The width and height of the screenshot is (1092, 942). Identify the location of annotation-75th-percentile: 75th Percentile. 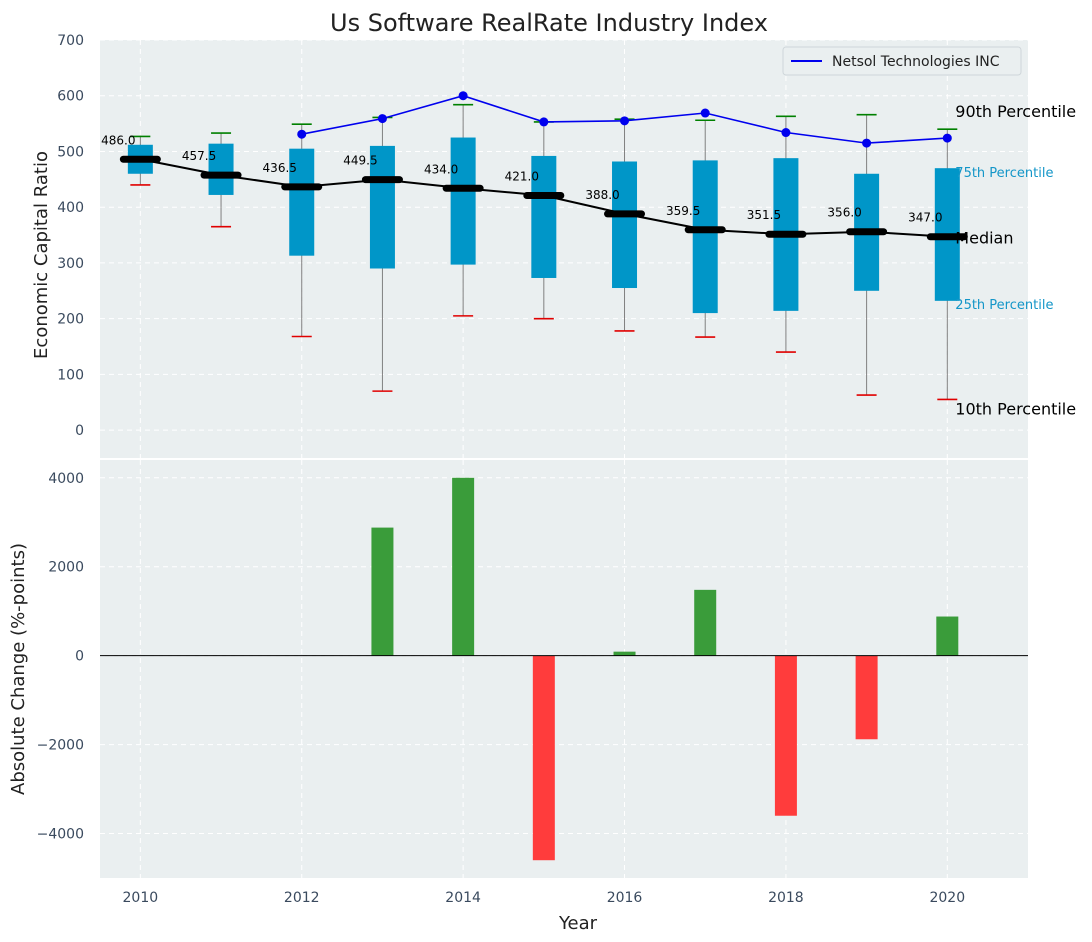
(1004, 173).